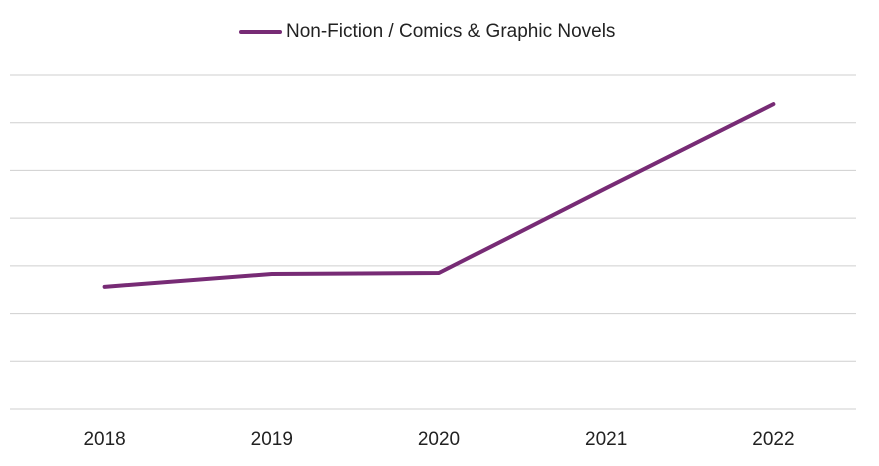  I want to click on x-tick-label: 2019, so click(272, 439).